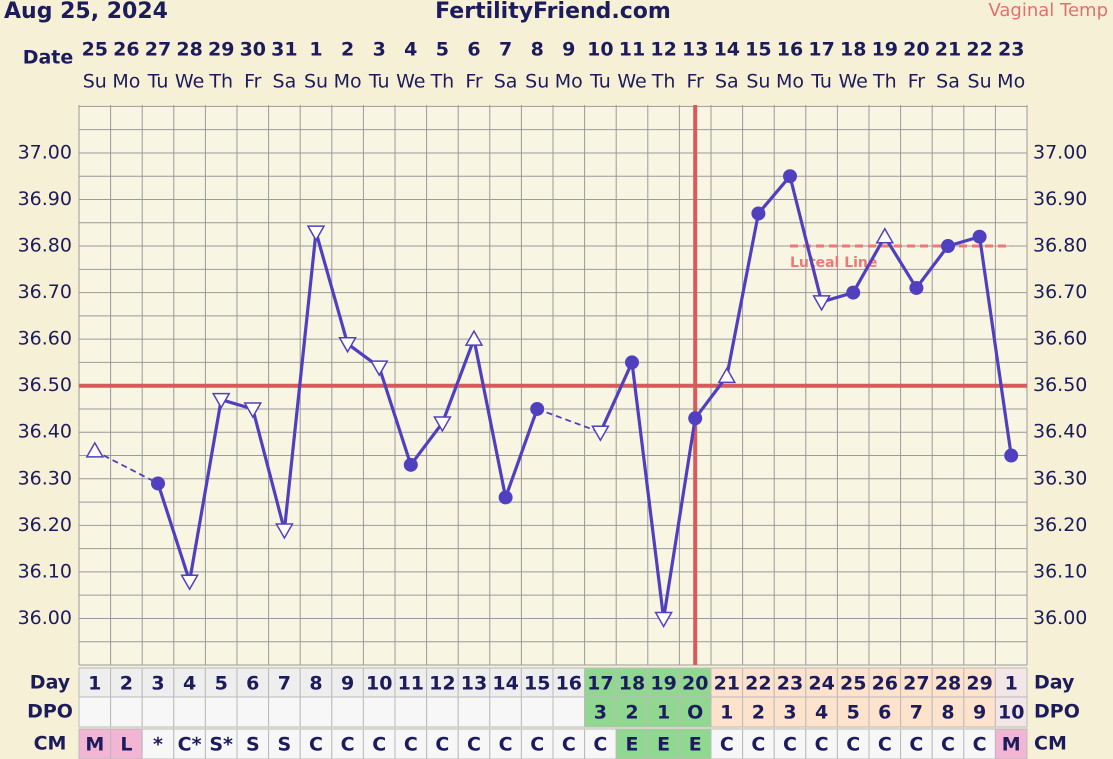 The image size is (1113, 759). What do you see at coordinates (189, 50) in the screenshot?
I see `date-label: 28` at bounding box center [189, 50].